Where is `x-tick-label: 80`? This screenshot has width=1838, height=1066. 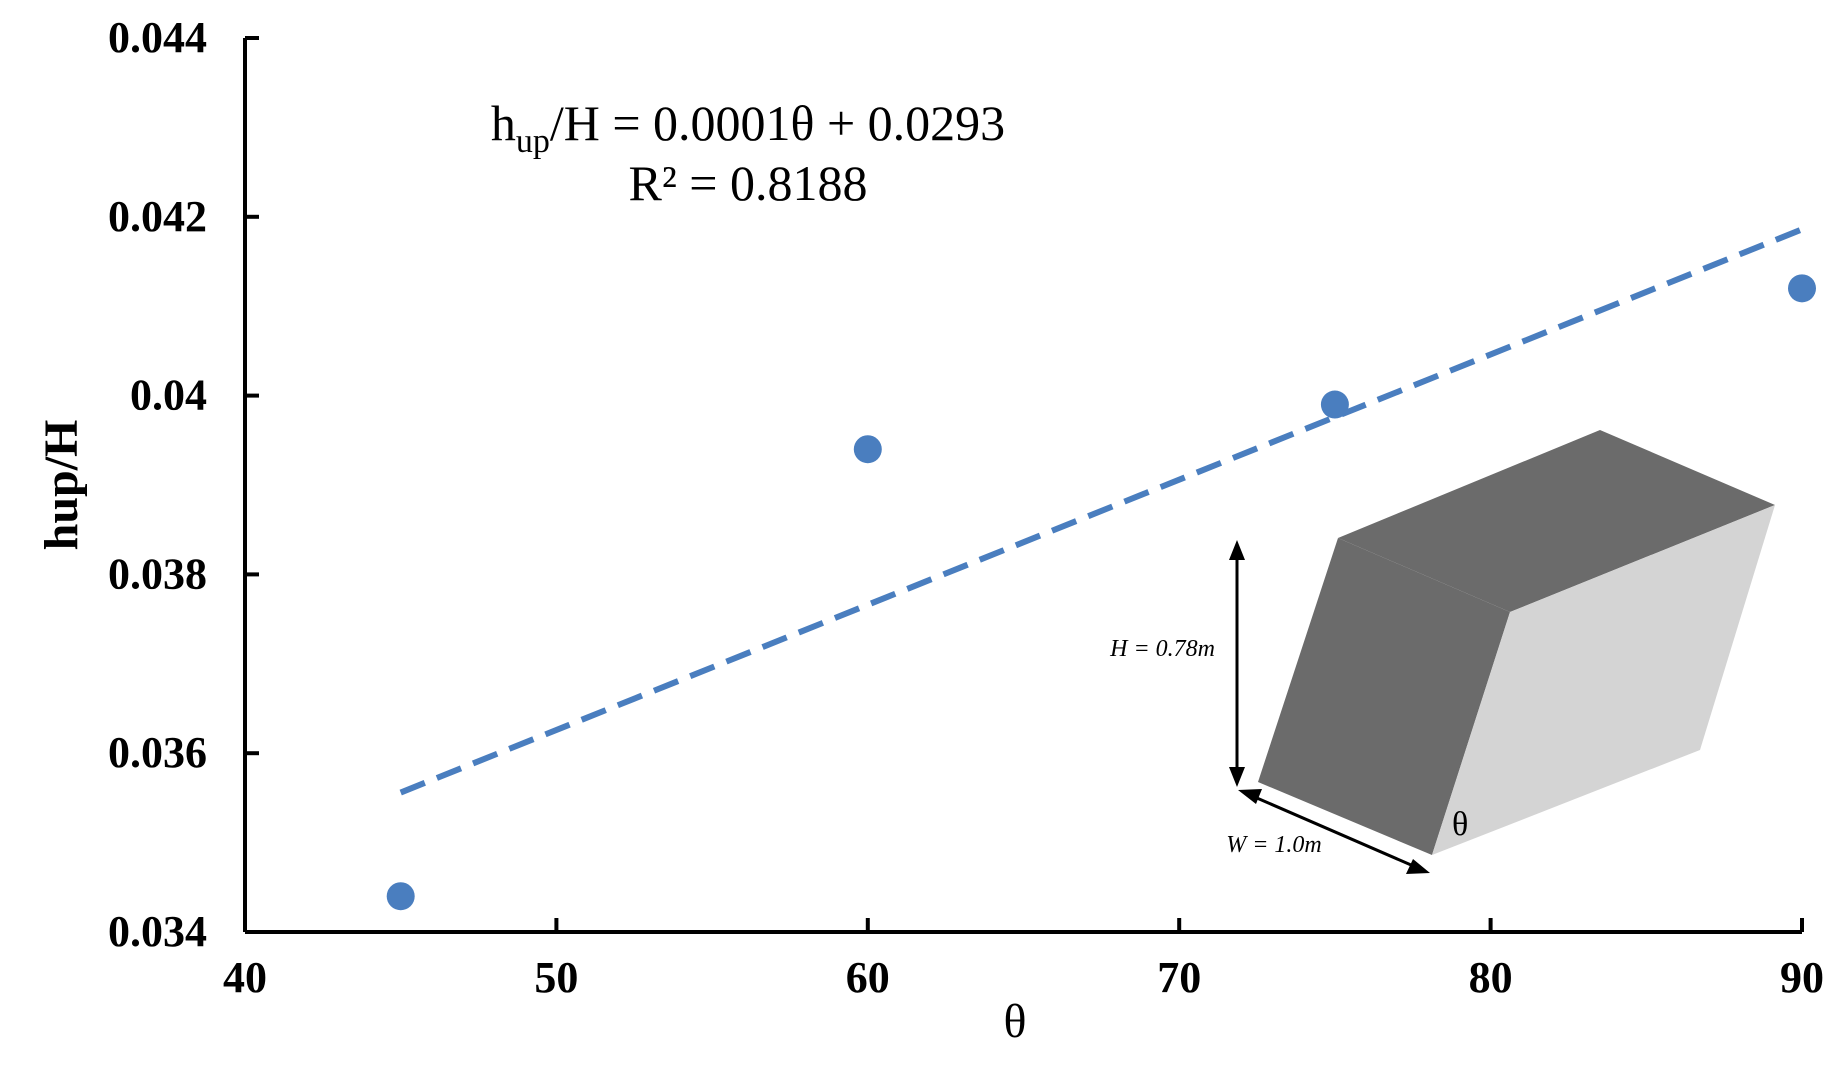
x-tick-label: 80 is located at coordinates (1491, 977).